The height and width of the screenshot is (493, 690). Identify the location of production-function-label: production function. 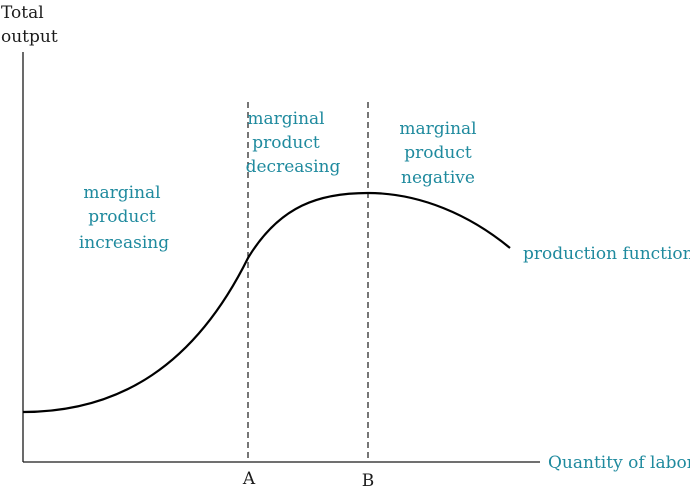
(606, 254).